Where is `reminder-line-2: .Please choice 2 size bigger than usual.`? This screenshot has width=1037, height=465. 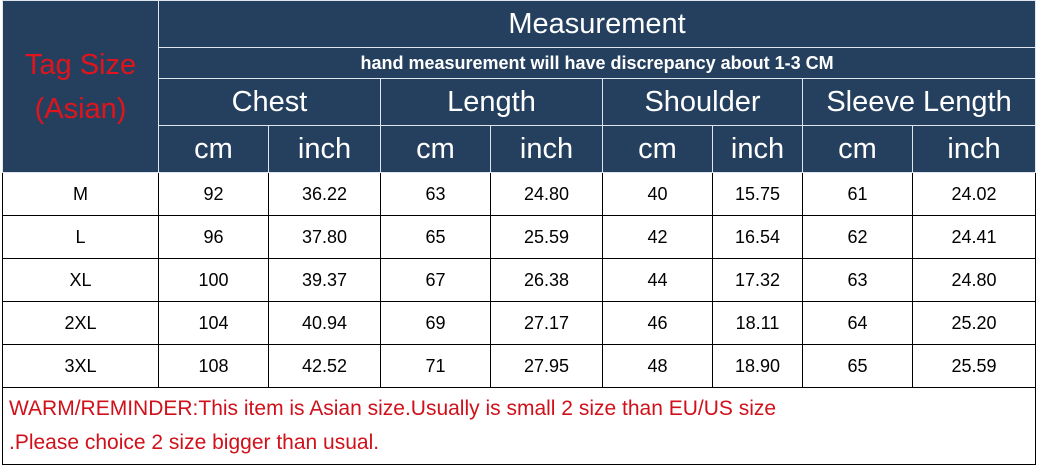 reminder-line-2: .Please choice 2 size bigger than usual. is located at coordinates (194, 442).